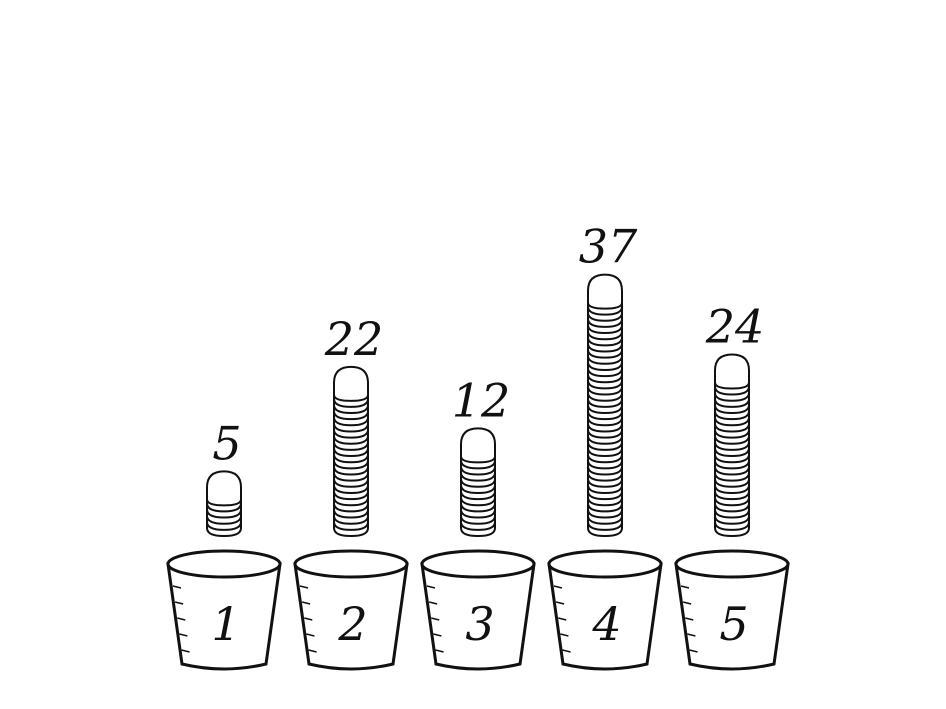 Image resolution: width=946 pixels, height=709 pixels. Describe the element at coordinates (733, 624) in the screenshot. I see `cup-number-label: 5` at that location.